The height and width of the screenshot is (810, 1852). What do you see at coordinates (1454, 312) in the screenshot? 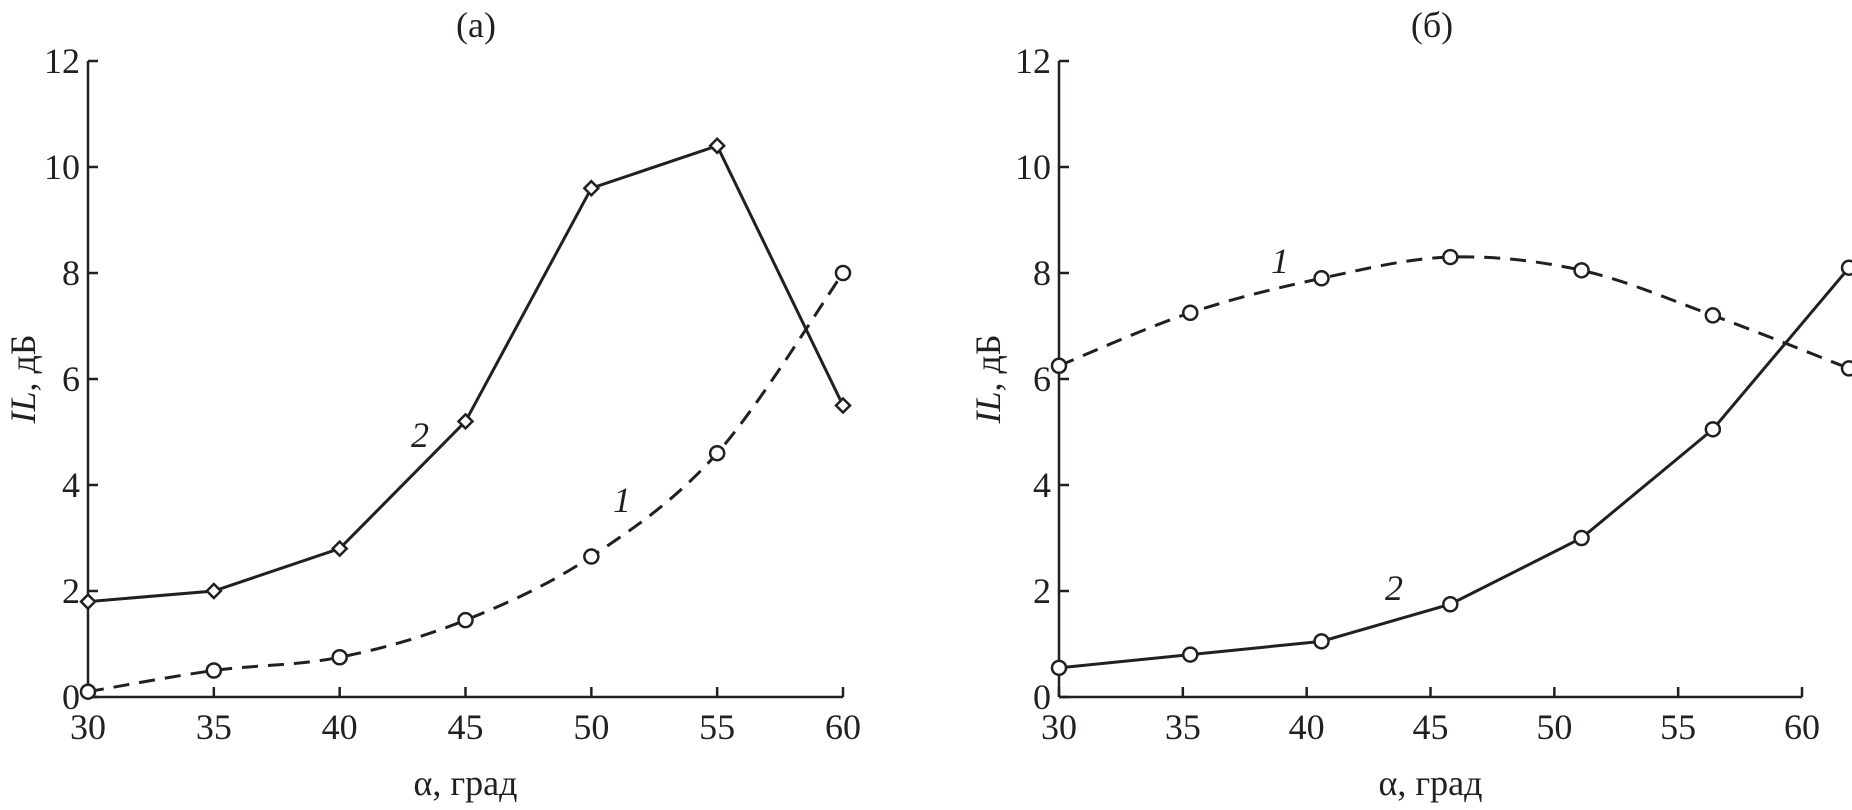
I see `series-1-line` at bounding box center [1454, 312].